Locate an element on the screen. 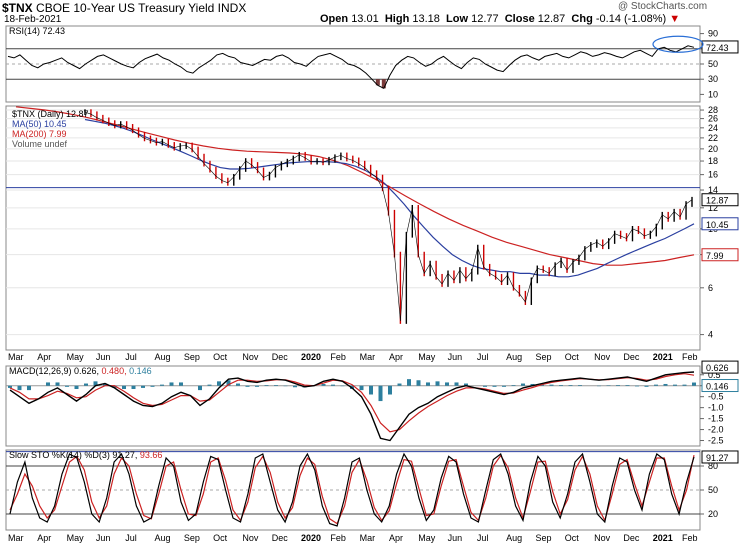 The image size is (742, 543). low-label: Low is located at coordinates (457, 19).